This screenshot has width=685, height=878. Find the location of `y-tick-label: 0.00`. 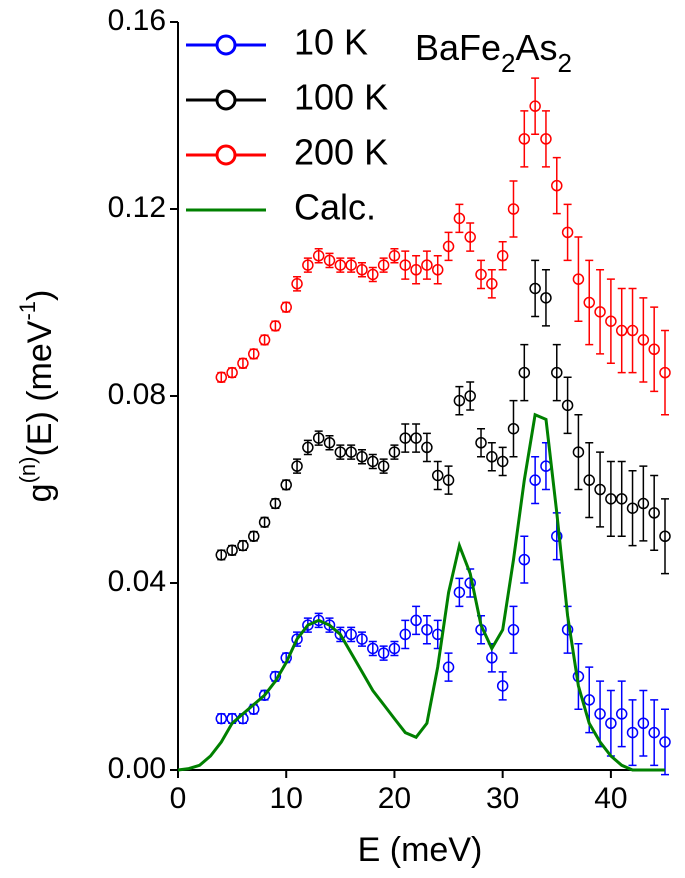

y-tick-label: 0.00 is located at coordinates (137, 768).